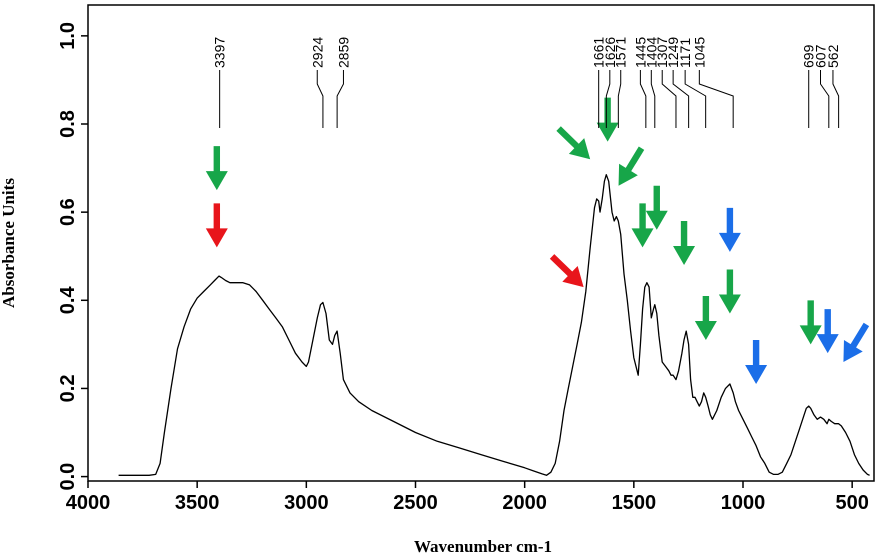 The height and width of the screenshot is (555, 886). What do you see at coordinates (743, 503) in the screenshot?
I see `x-tick-label: 1000` at bounding box center [743, 503].